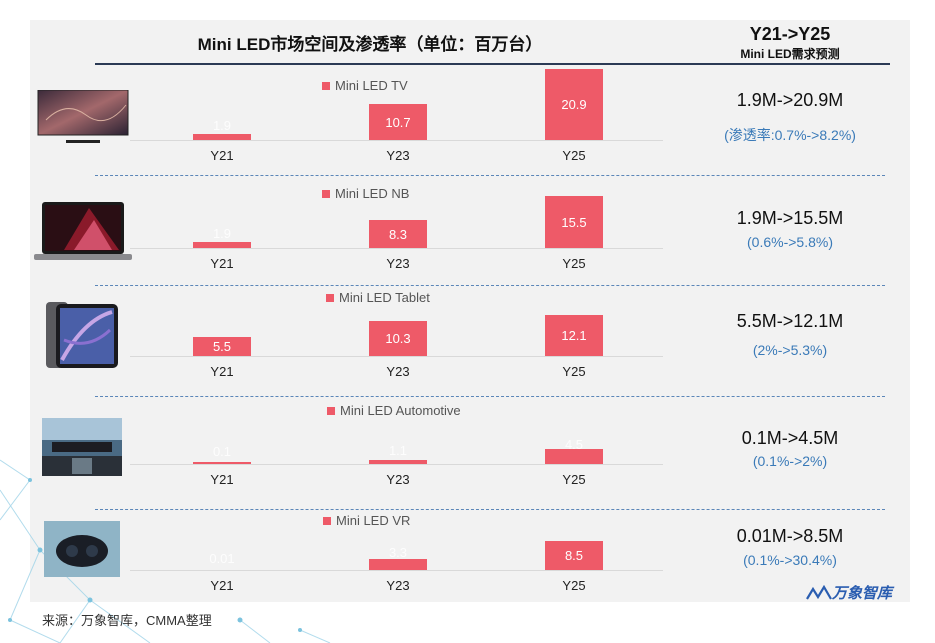 This screenshot has height=643, width=935. Describe the element at coordinates (790, 135) in the screenshot. I see `forecast-penetration-tv: (渗透率:0.7%->8.2%)` at that location.